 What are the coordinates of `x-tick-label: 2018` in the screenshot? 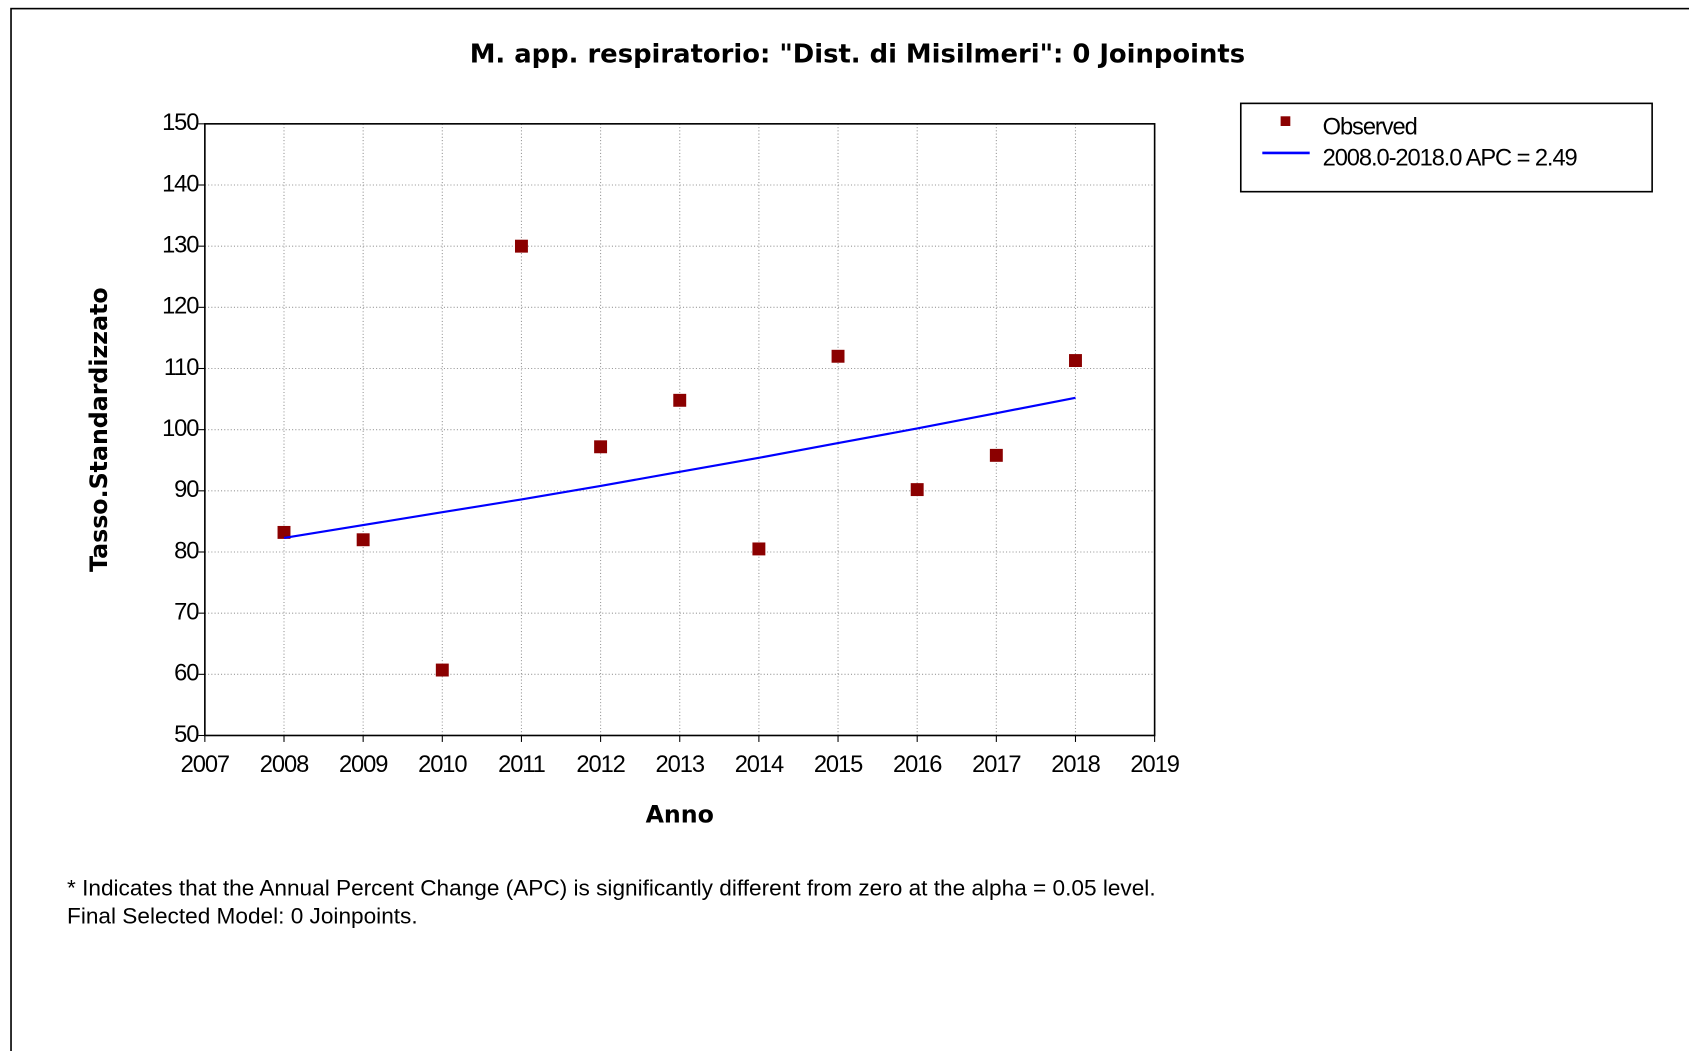 It's located at (1075, 765).